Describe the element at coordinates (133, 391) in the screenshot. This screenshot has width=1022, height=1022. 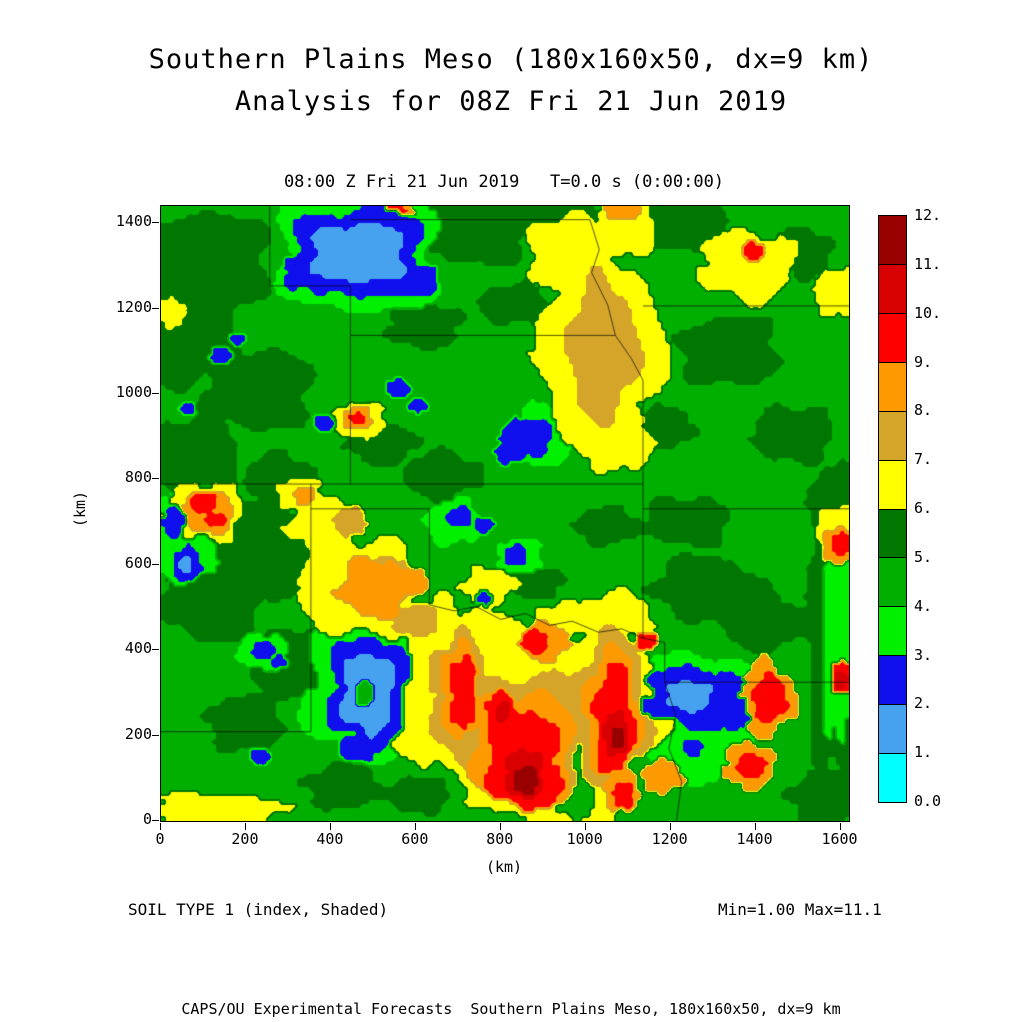
I see `y-tick-label: 1000` at that location.